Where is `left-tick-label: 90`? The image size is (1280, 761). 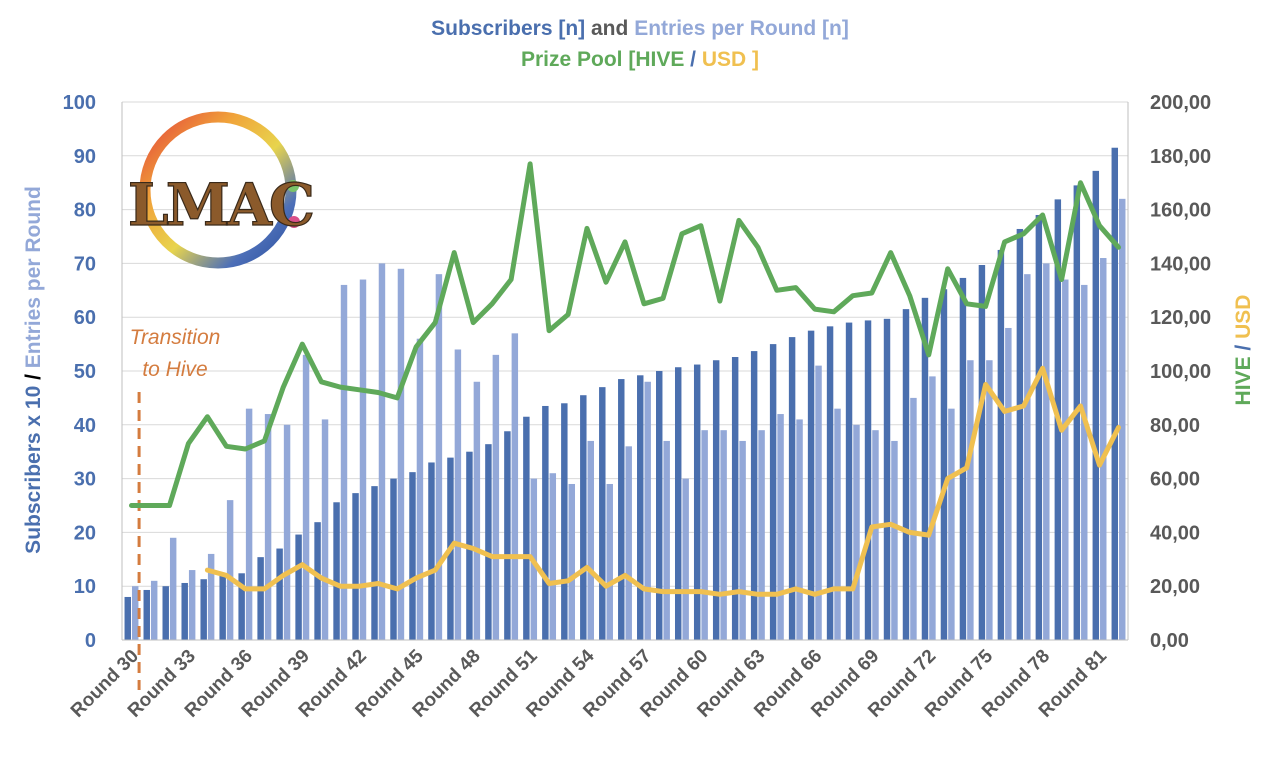
left-tick-label: 90 is located at coordinates (85, 157).